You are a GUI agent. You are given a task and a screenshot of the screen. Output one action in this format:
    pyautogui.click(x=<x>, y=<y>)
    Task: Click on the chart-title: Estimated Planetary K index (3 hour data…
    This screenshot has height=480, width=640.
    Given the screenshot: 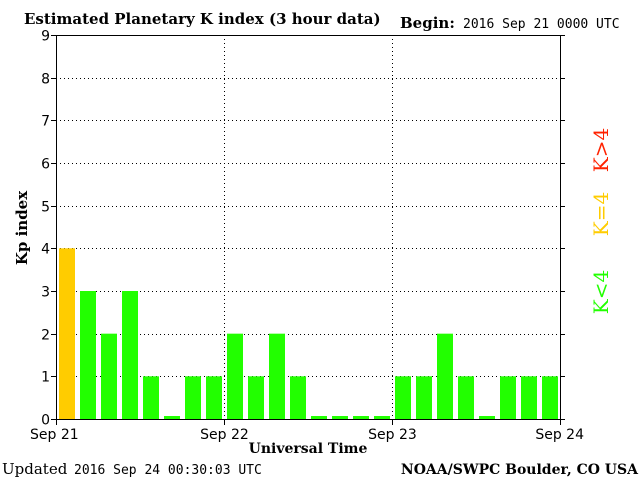 What is the action you would take?
    pyautogui.click(x=202, y=19)
    